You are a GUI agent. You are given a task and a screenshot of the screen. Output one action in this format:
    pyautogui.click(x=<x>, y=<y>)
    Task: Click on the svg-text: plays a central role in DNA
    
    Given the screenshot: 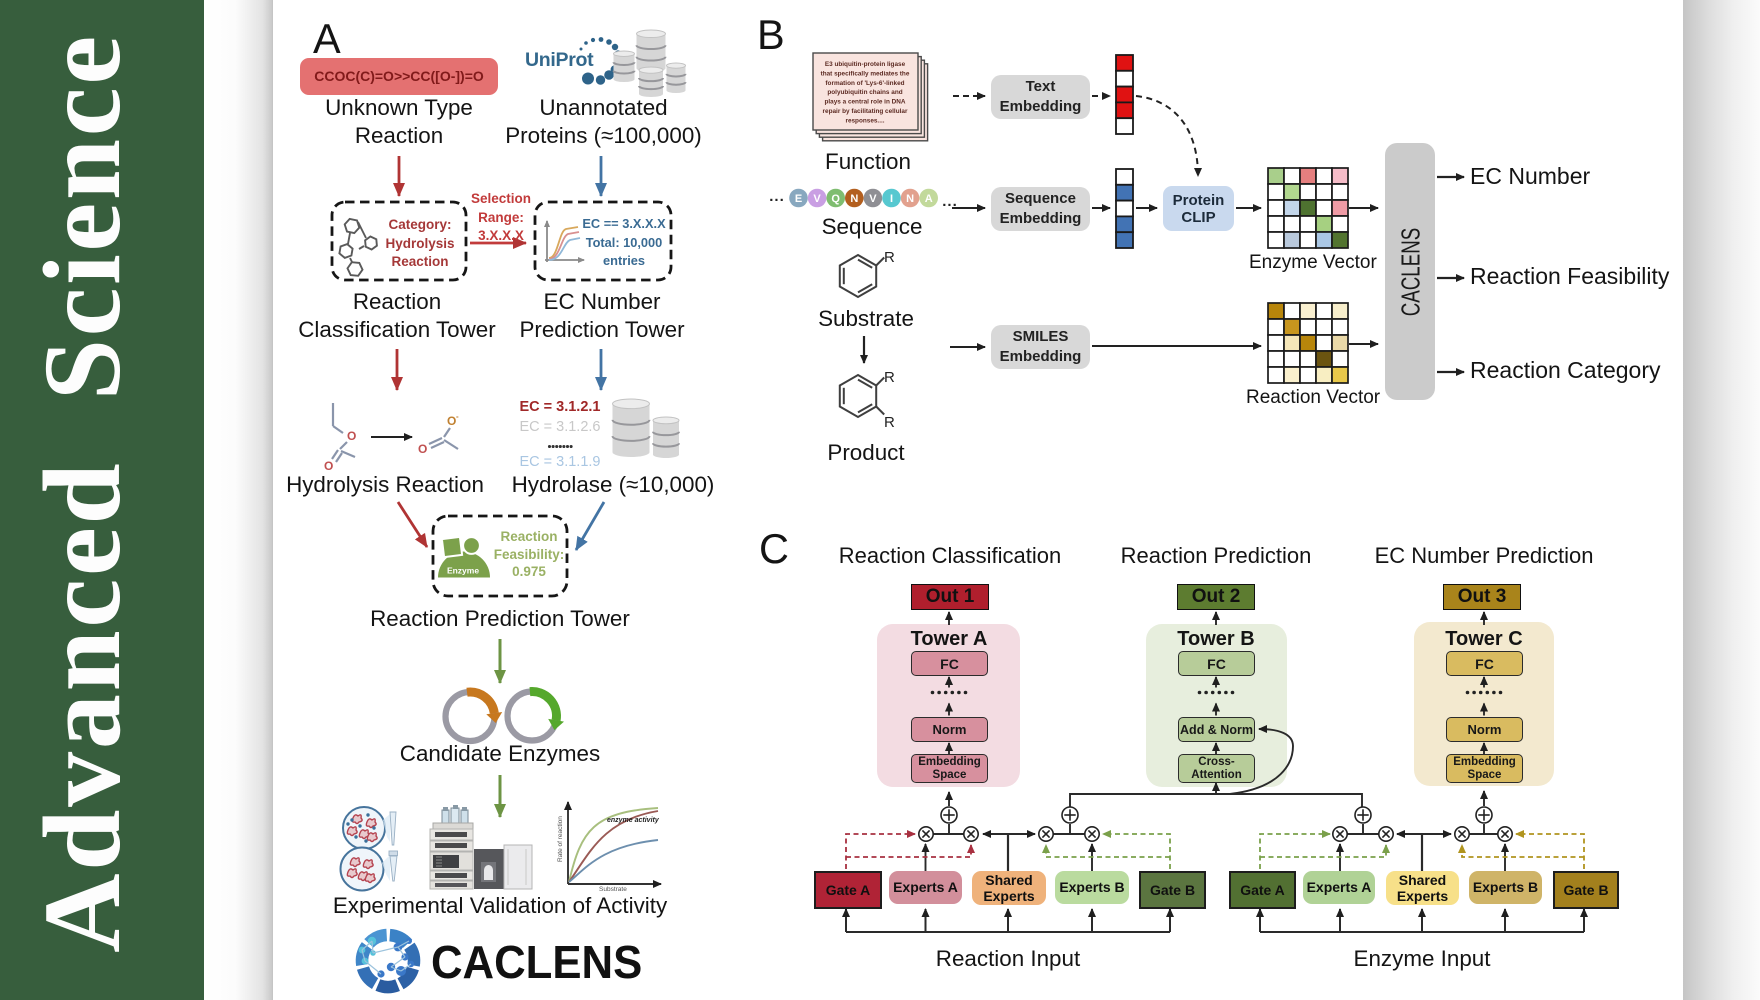 What is the action you would take?
    pyautogui.click(x=865, y=102)
    